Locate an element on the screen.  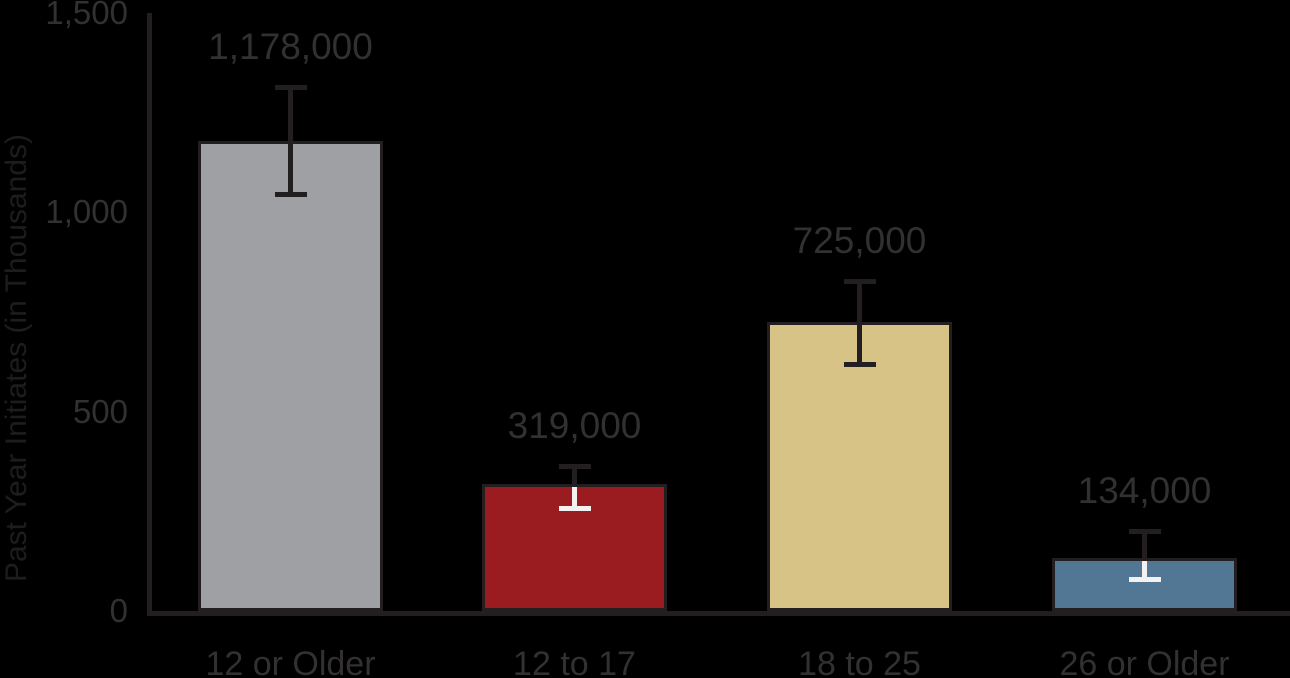
bar-value-label: 319,000 is located at coordinates (574, 425).